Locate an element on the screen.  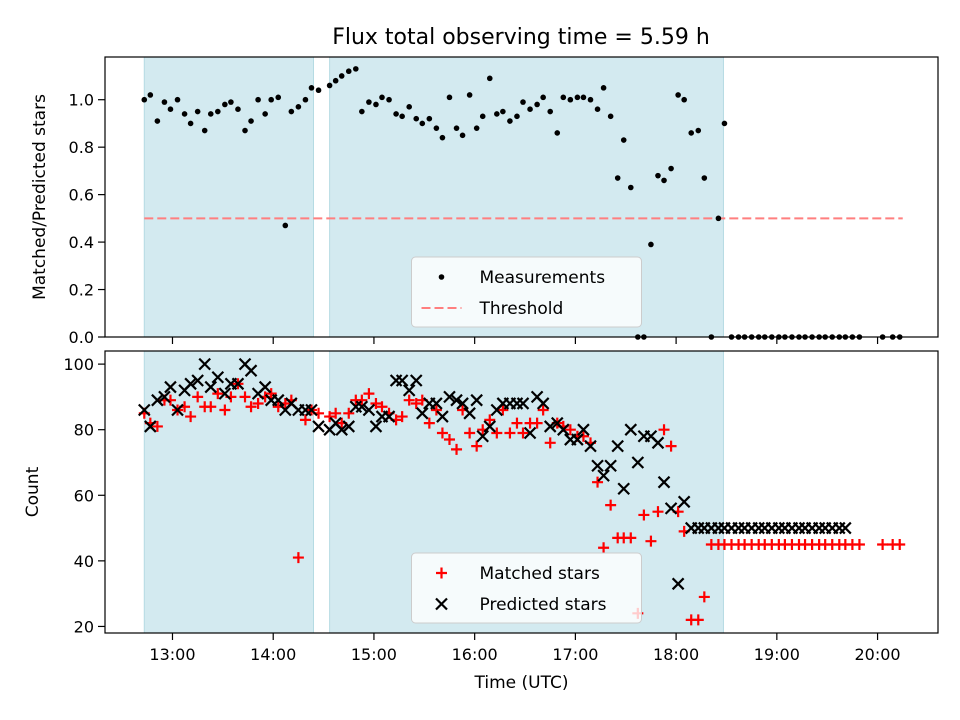
legend: Matched stars Predicted stars is located at coordinates (526, 588).